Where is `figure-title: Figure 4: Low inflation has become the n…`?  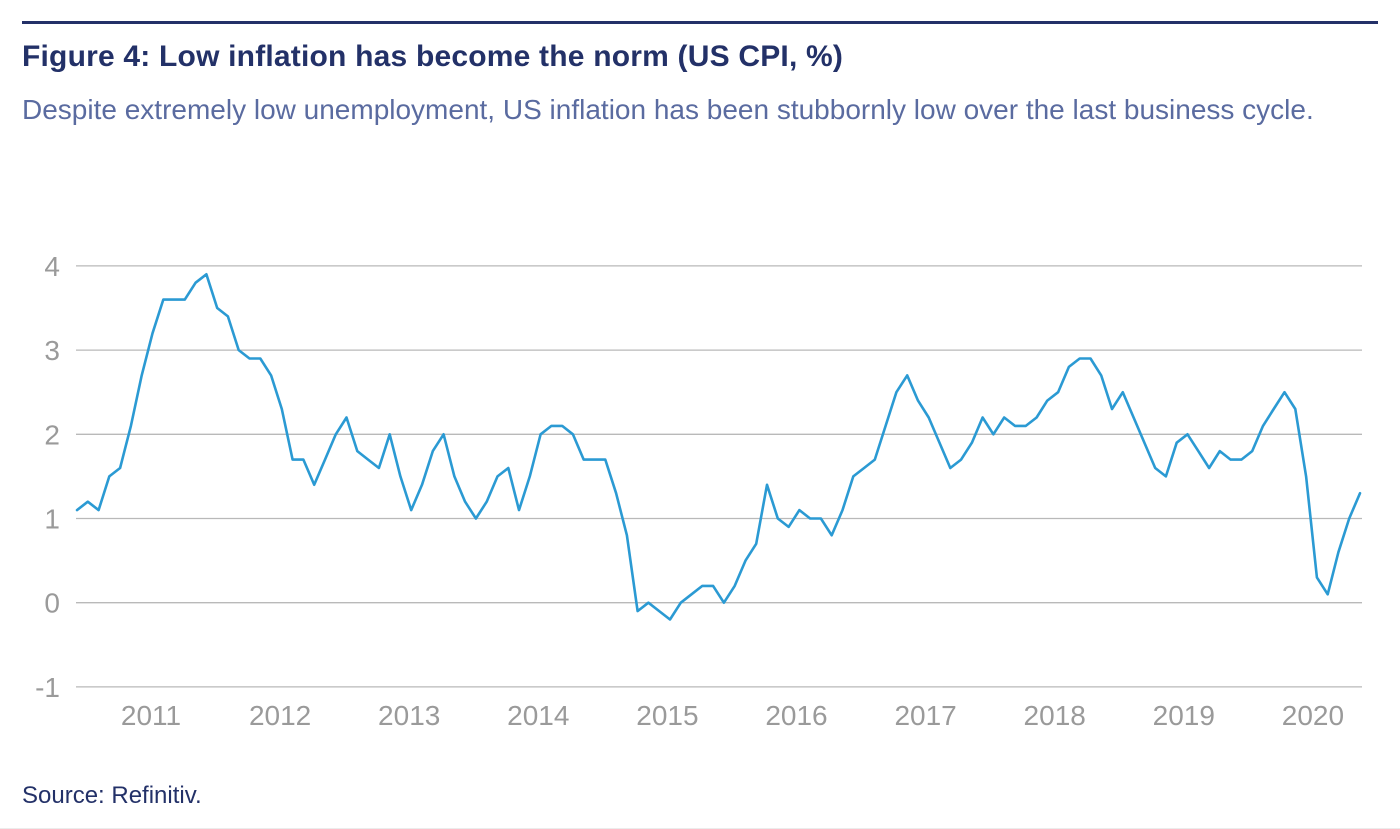 figure-title: Figure 4: Low inflation has become the n… is located at coordinates (433, 56).